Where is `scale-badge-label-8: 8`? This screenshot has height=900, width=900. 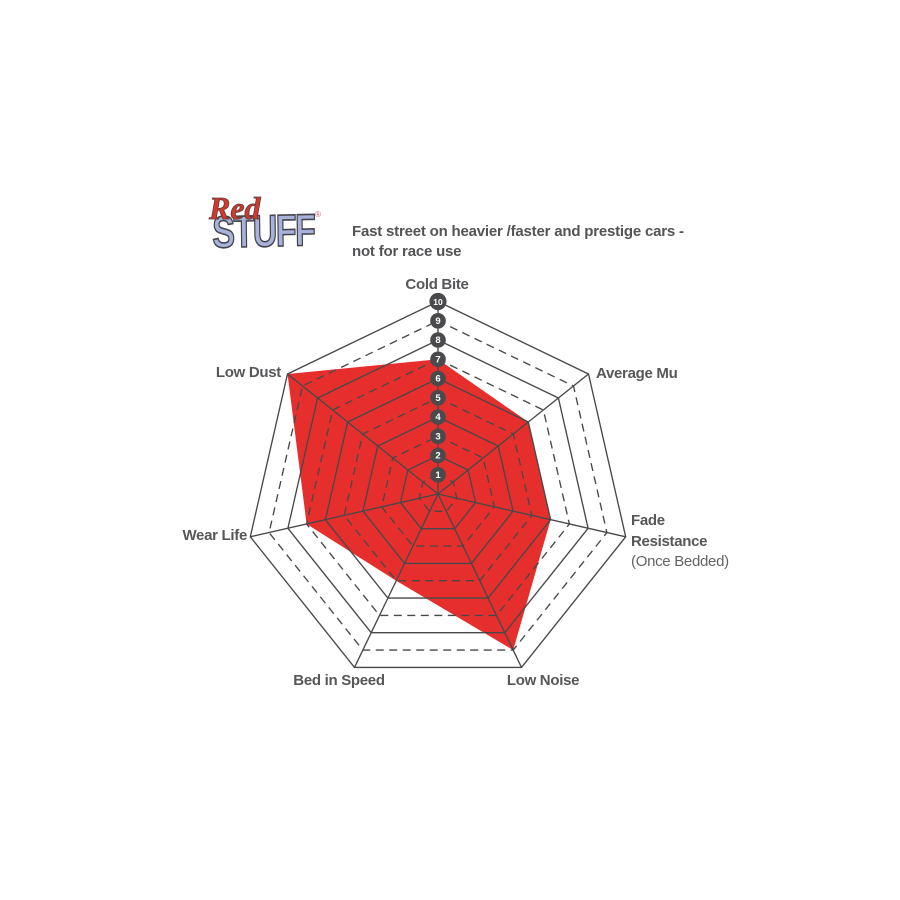 scale-badge-label-8: 8 is located at coordinates (437, 340).